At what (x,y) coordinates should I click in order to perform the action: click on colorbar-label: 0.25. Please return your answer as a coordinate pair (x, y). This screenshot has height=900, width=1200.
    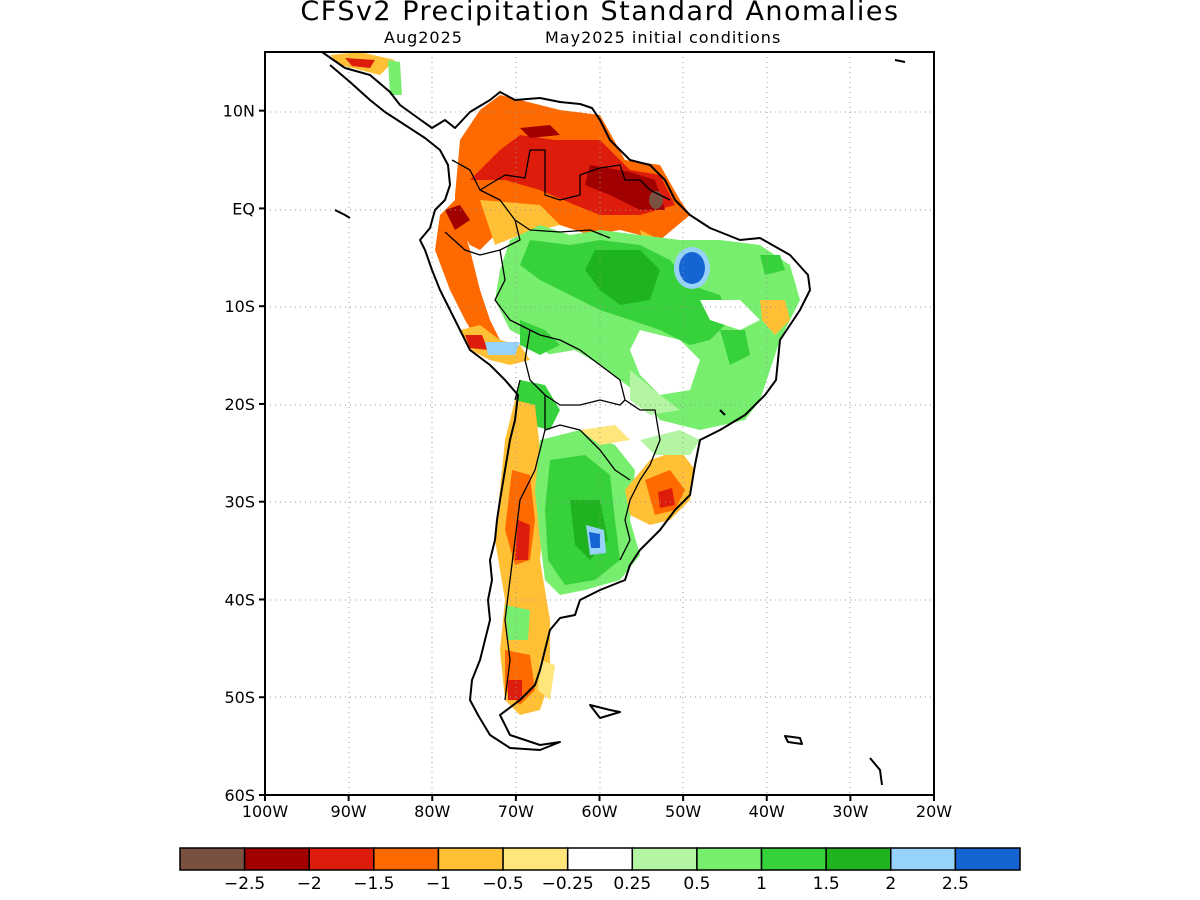
    Looking at the image, I should click on (632, 884).